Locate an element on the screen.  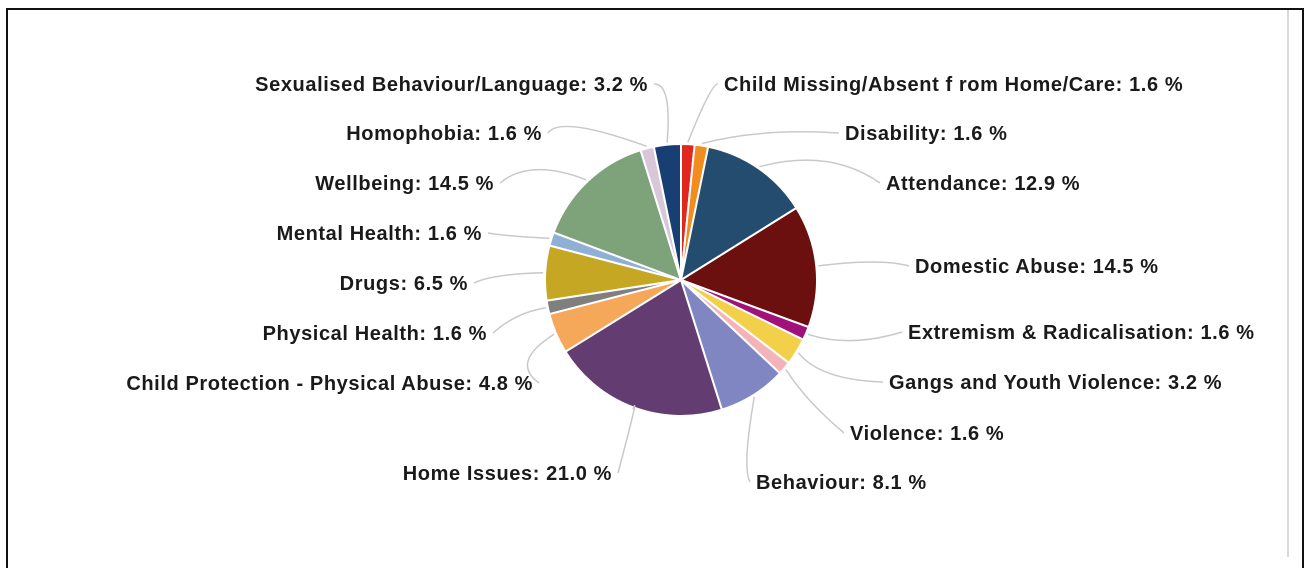
leader-line-gangs-and-youth-violence is located at coordinates (840, 367).